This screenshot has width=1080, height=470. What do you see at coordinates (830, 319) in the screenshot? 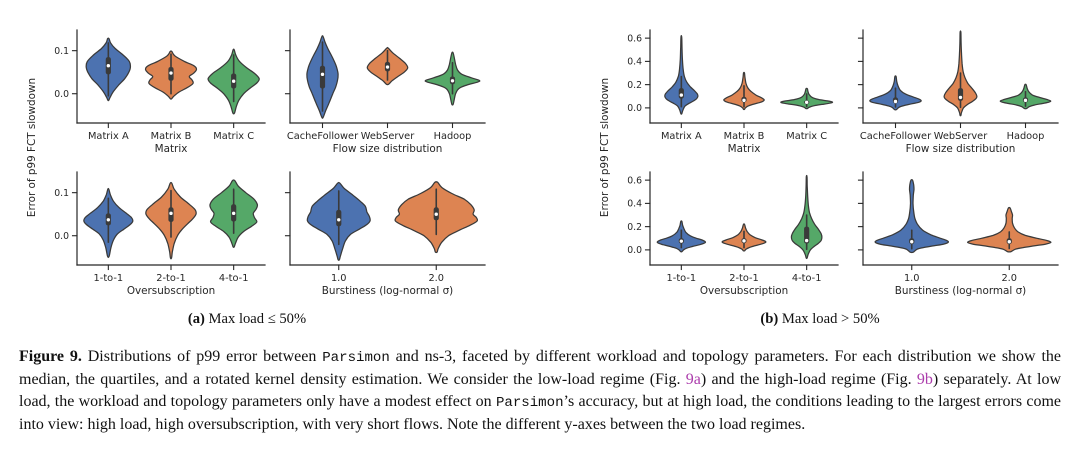
I see `subcaption-b-text: Max load > 50%` at bounding box center [830, 319].